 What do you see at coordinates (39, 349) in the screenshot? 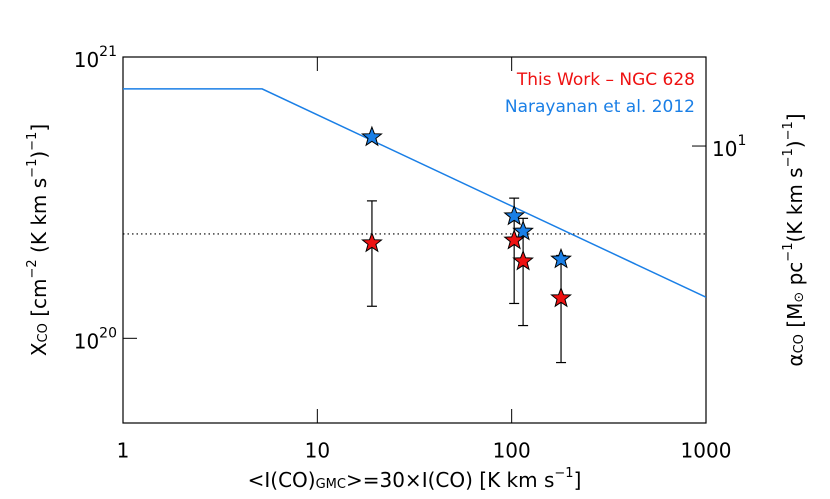
I see `label-part: X` at bounding box center [39, 349].